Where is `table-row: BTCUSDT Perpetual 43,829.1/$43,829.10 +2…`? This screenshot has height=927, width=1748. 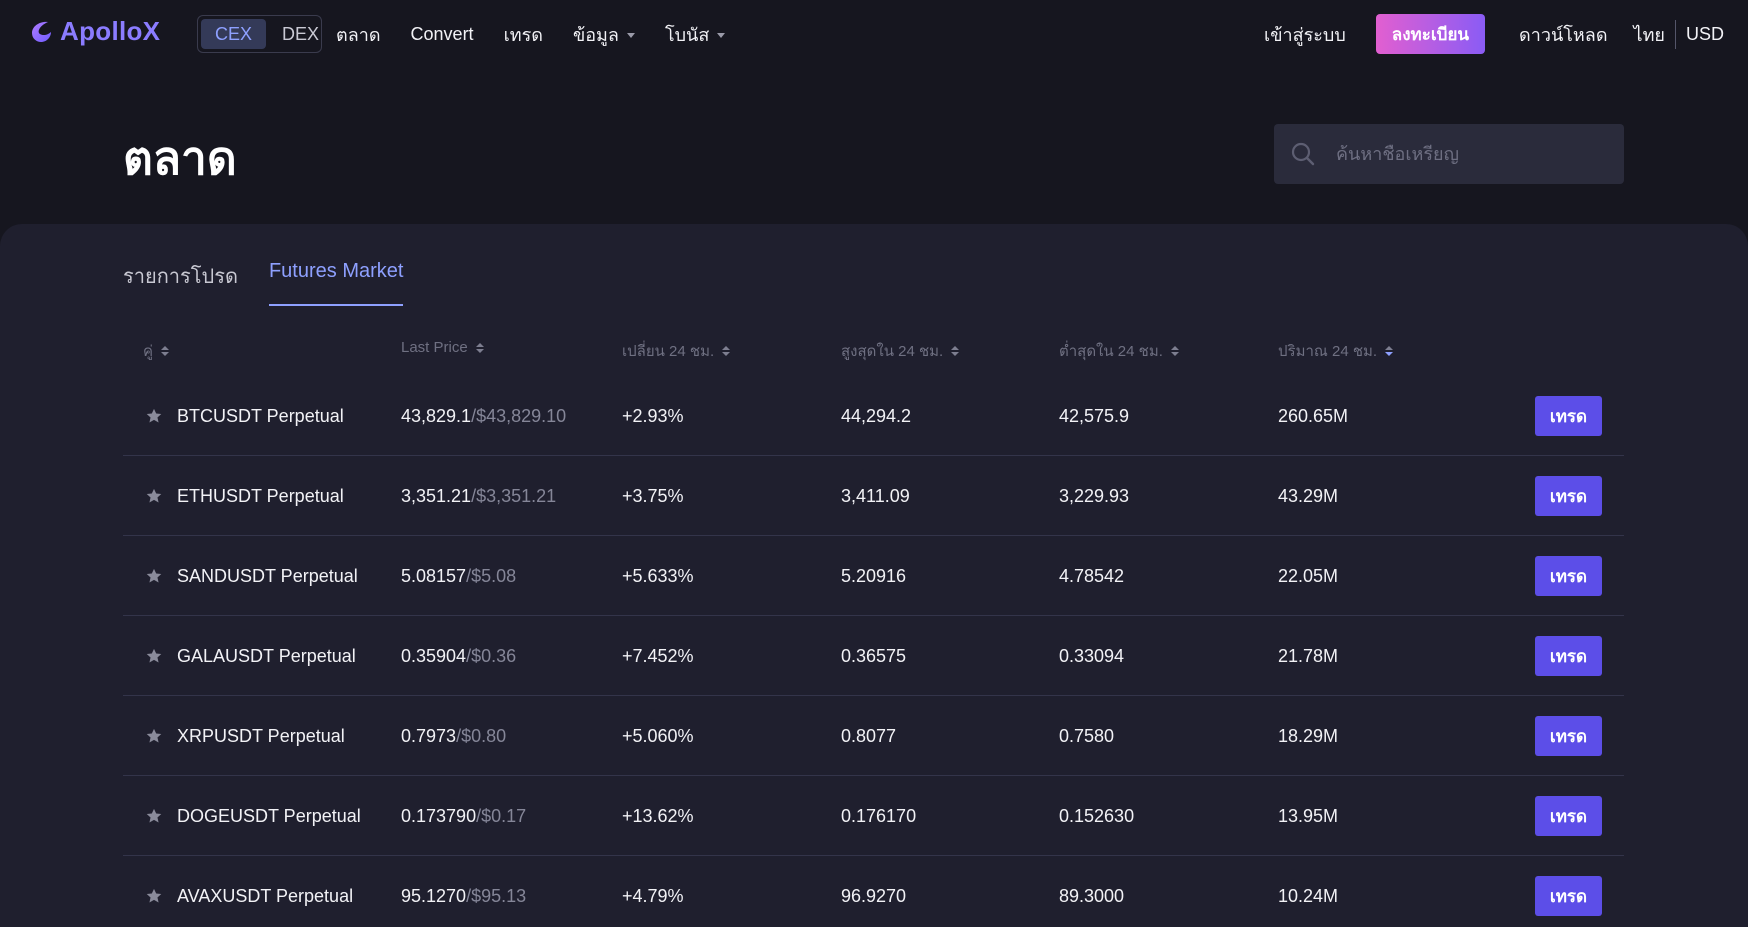 table-row: BTCUSDT Perpetual 43,829.1/$43,829.10 +2… is located at coordinates (873, 416).